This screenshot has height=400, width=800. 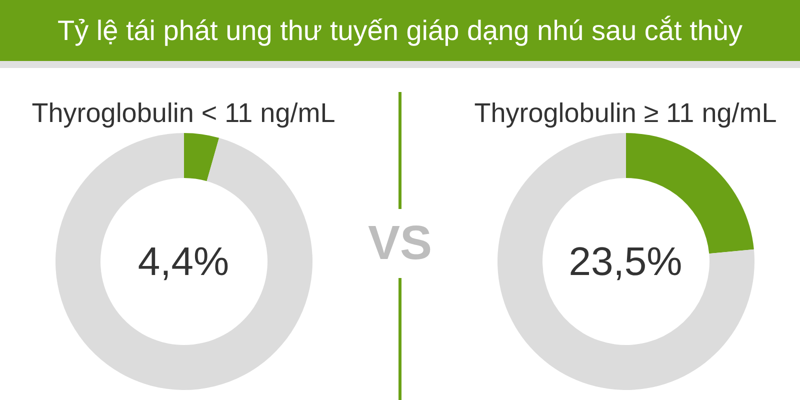 What do you see at coordinates (201, 157) in the screenshot?
I see `donut-slice` at bounding box center [201, 157].